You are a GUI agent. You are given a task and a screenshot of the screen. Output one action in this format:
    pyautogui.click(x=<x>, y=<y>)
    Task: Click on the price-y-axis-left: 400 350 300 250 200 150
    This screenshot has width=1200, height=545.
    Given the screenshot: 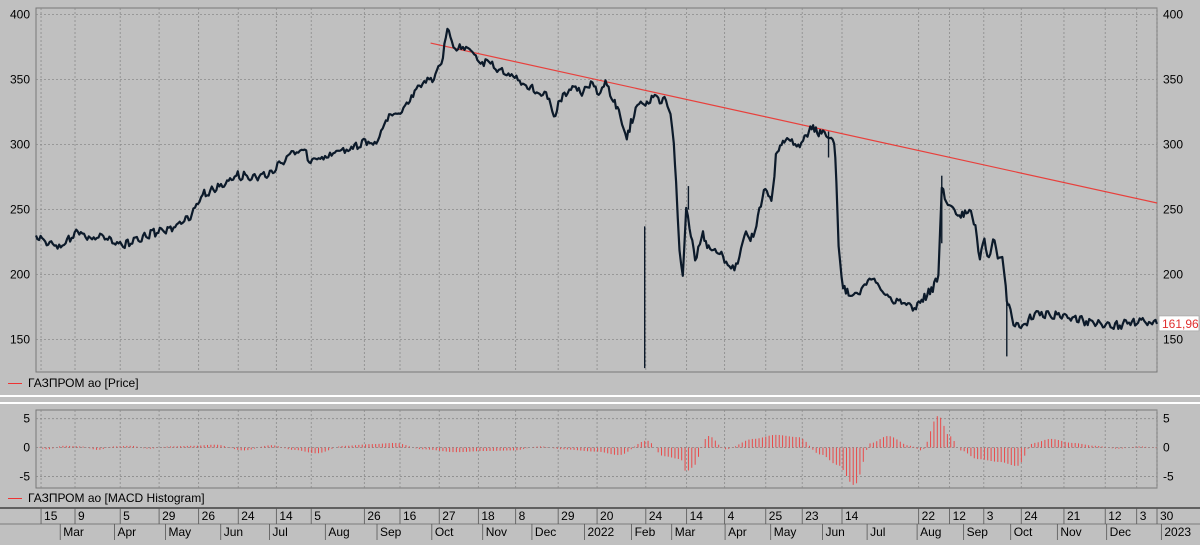 What is the action you would take?
    pyautogui.click(x=20, y=177)
    